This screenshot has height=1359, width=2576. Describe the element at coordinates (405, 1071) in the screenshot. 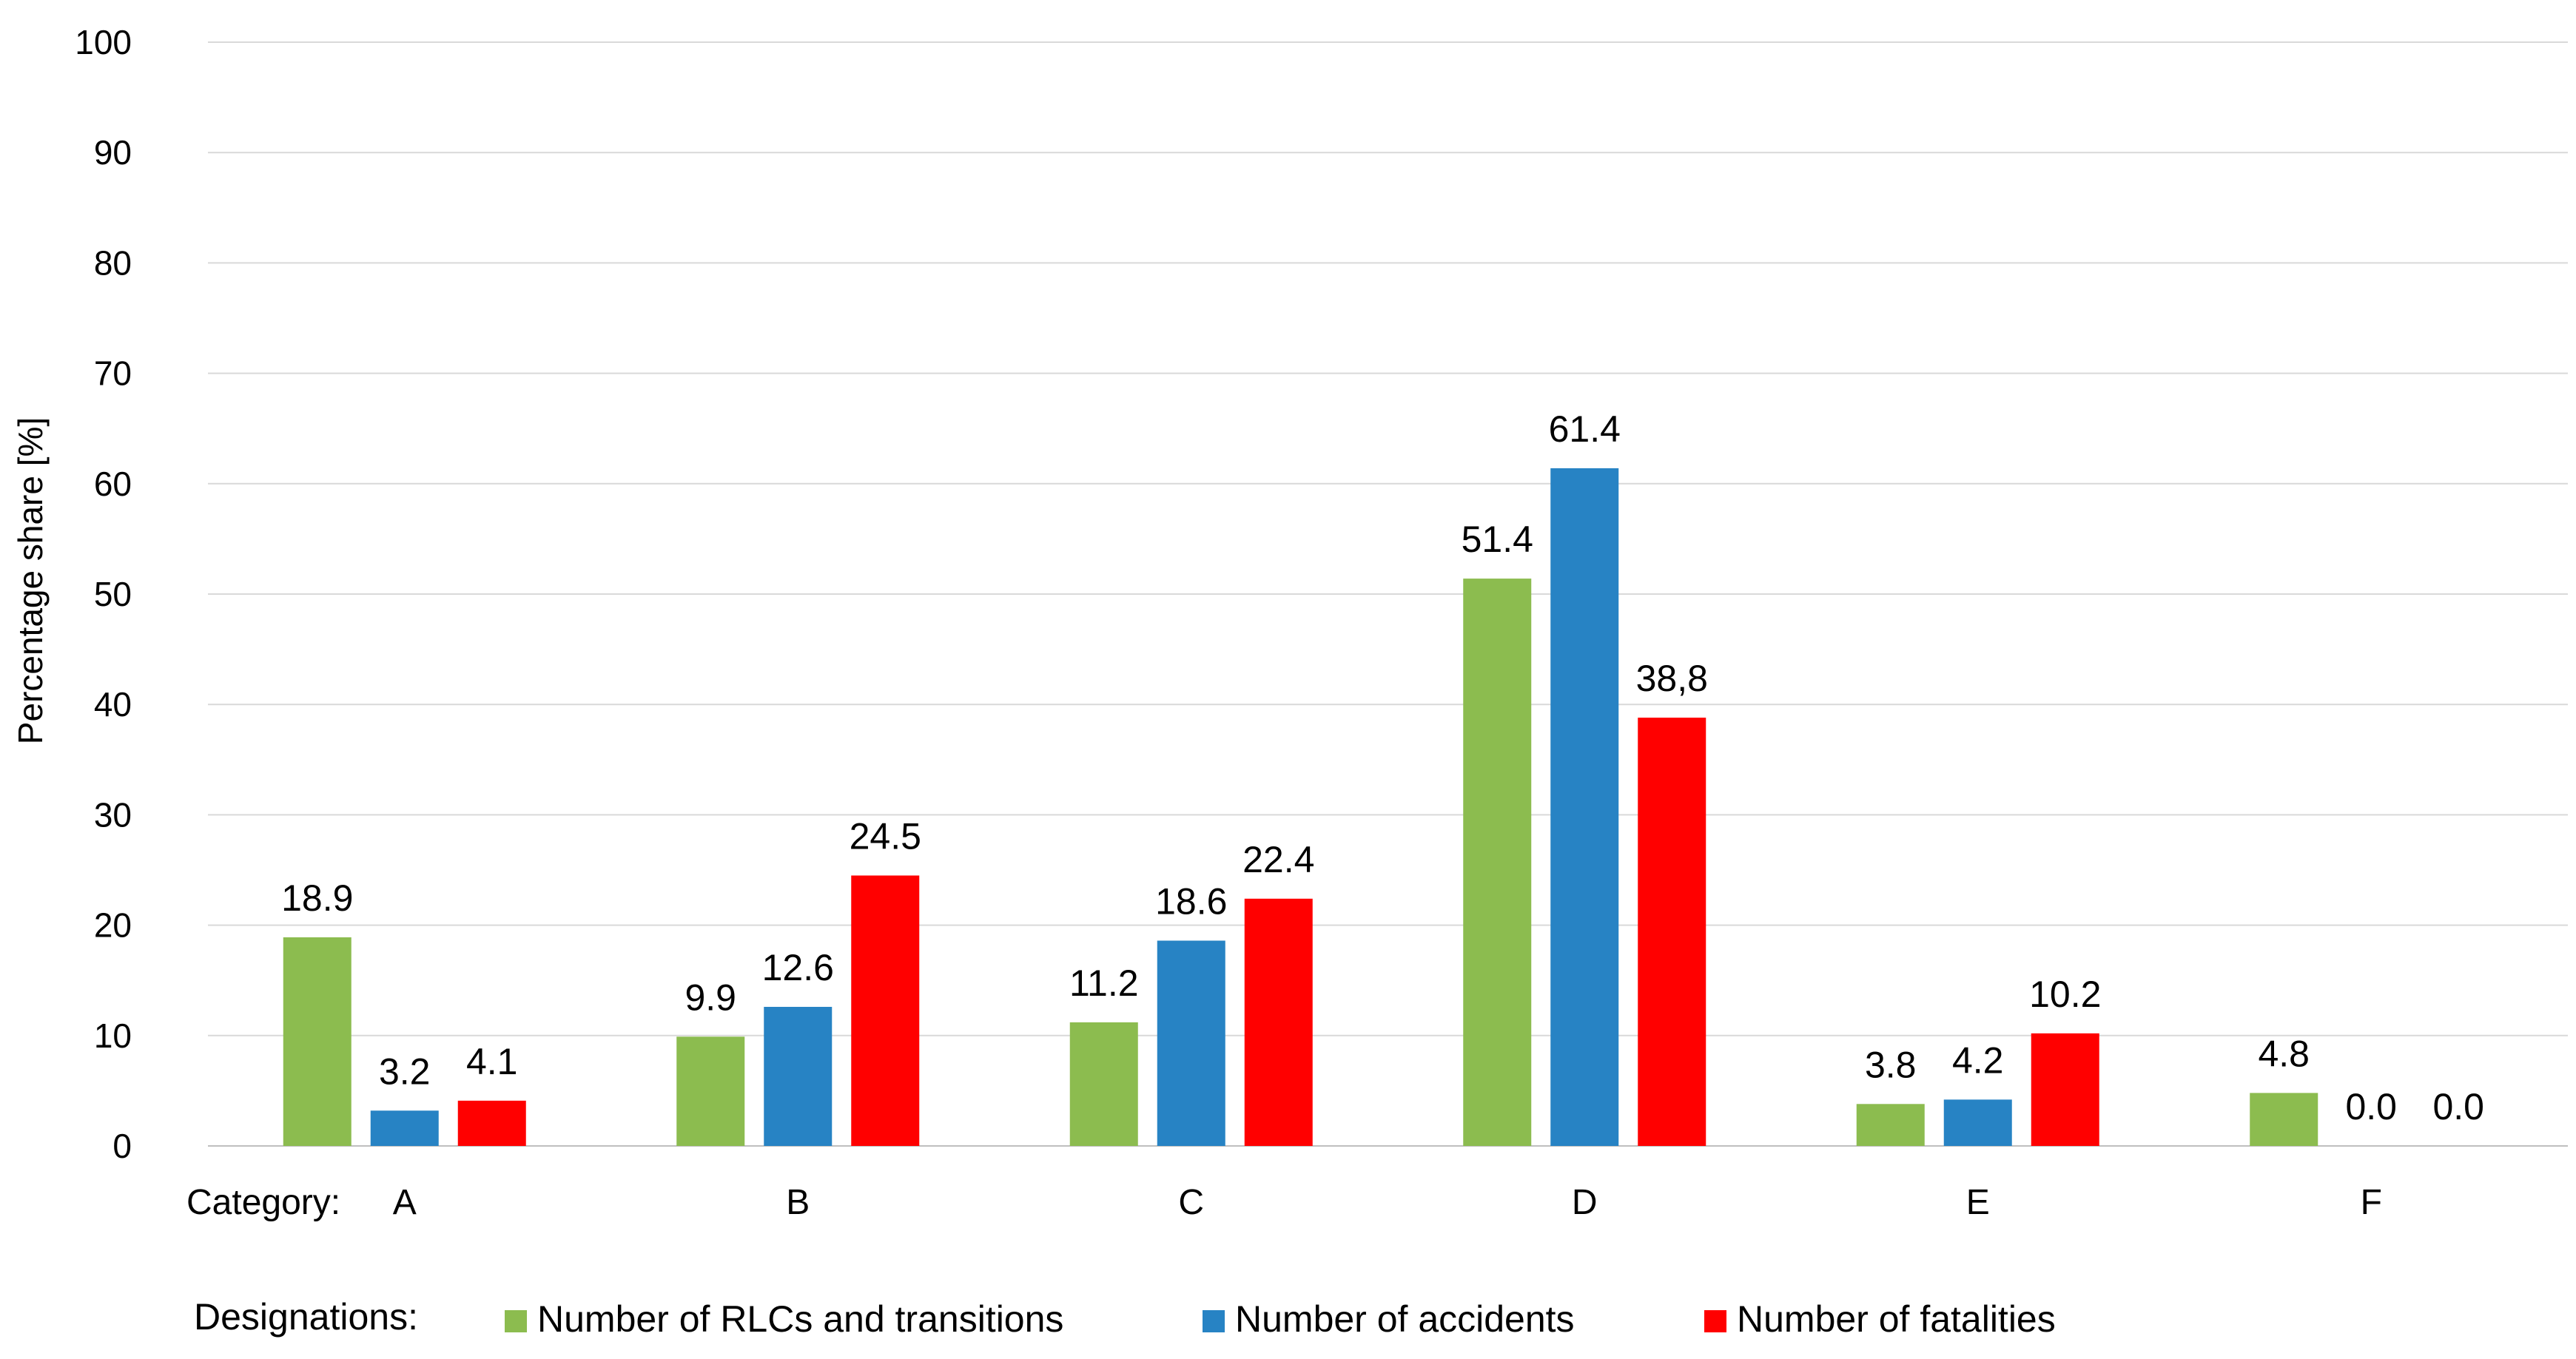

I see `data-label: 3.2` at that location.